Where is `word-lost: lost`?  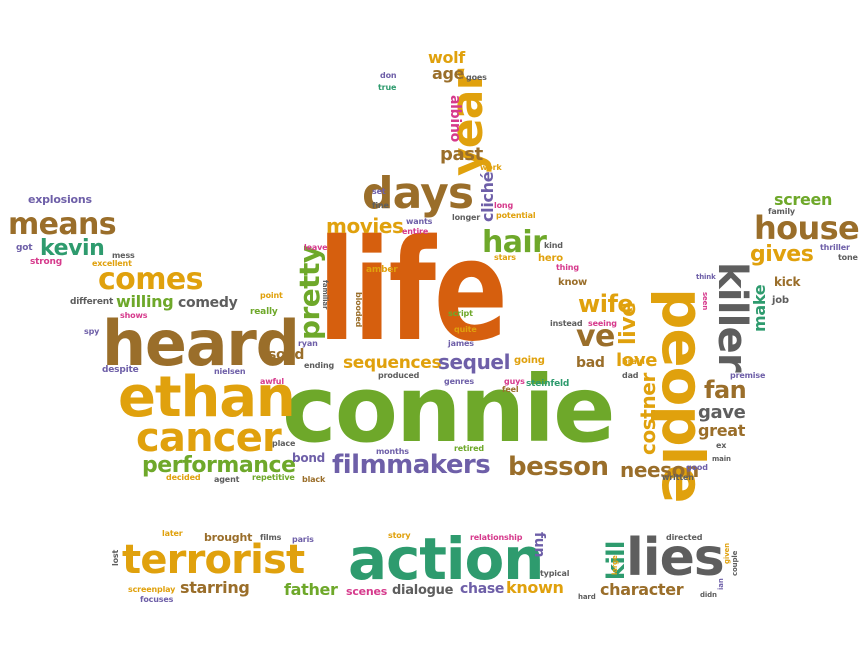
word-lost: lost is located at coordinates (115, 557).